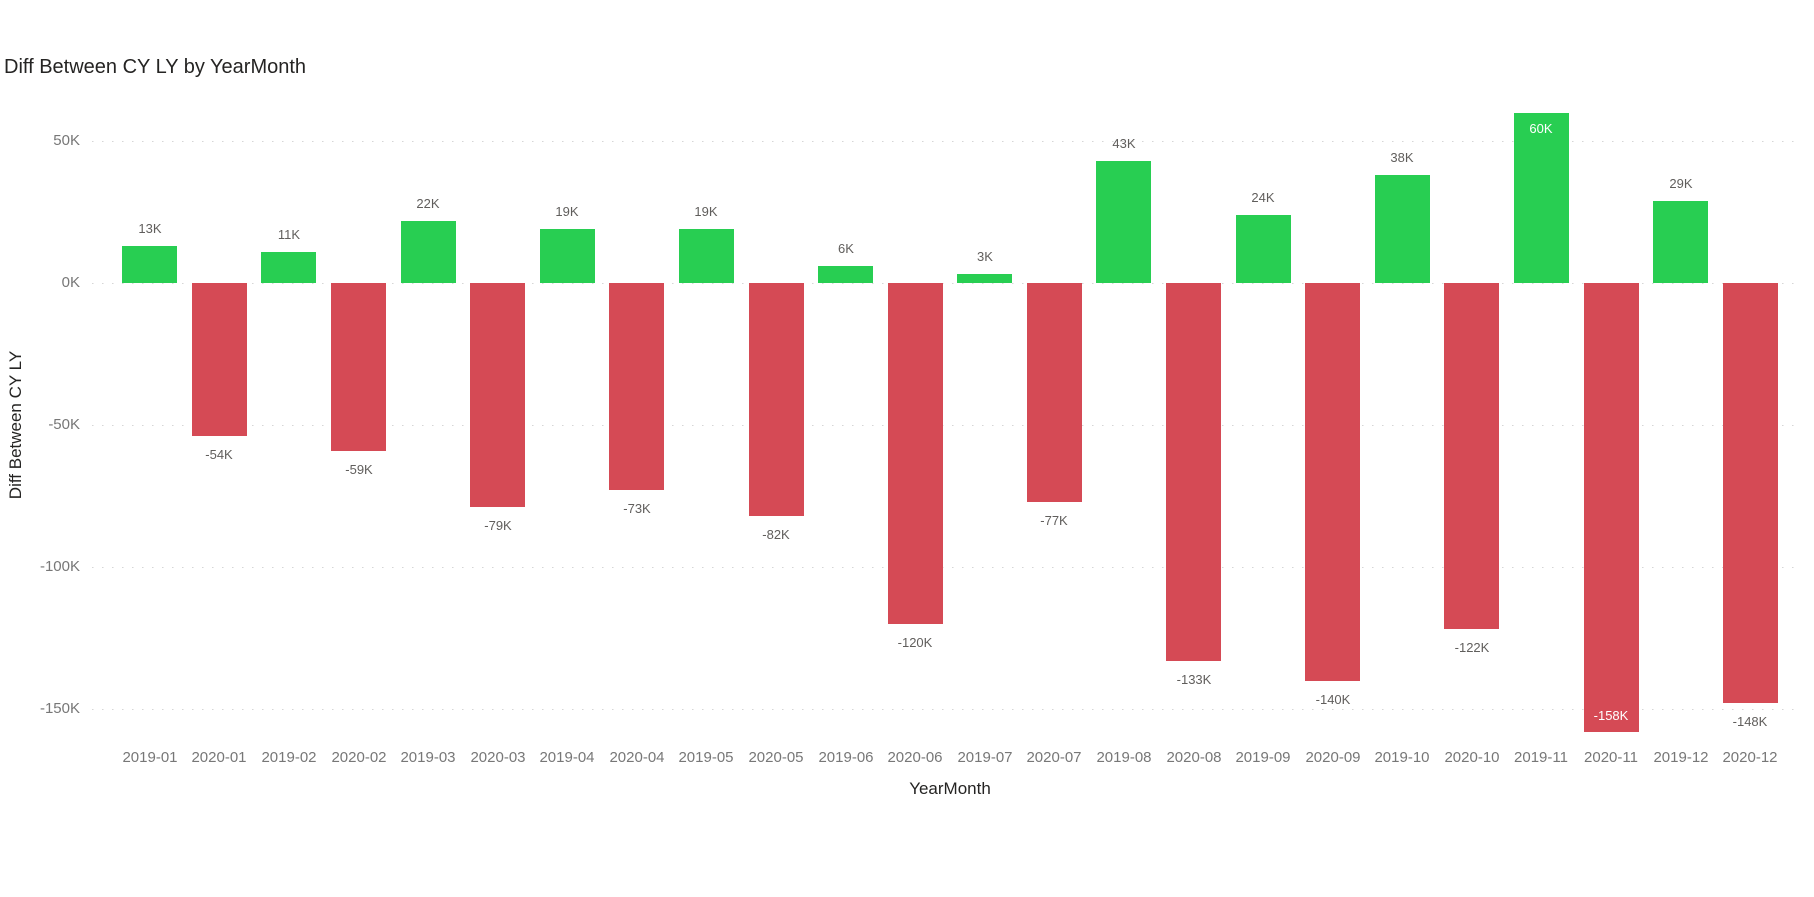  What do you see at coordinates (1194, 757) in the screenshot?
I see `x-tick-label-2020-08: 2020-08` at bounding box center [1194, 757].